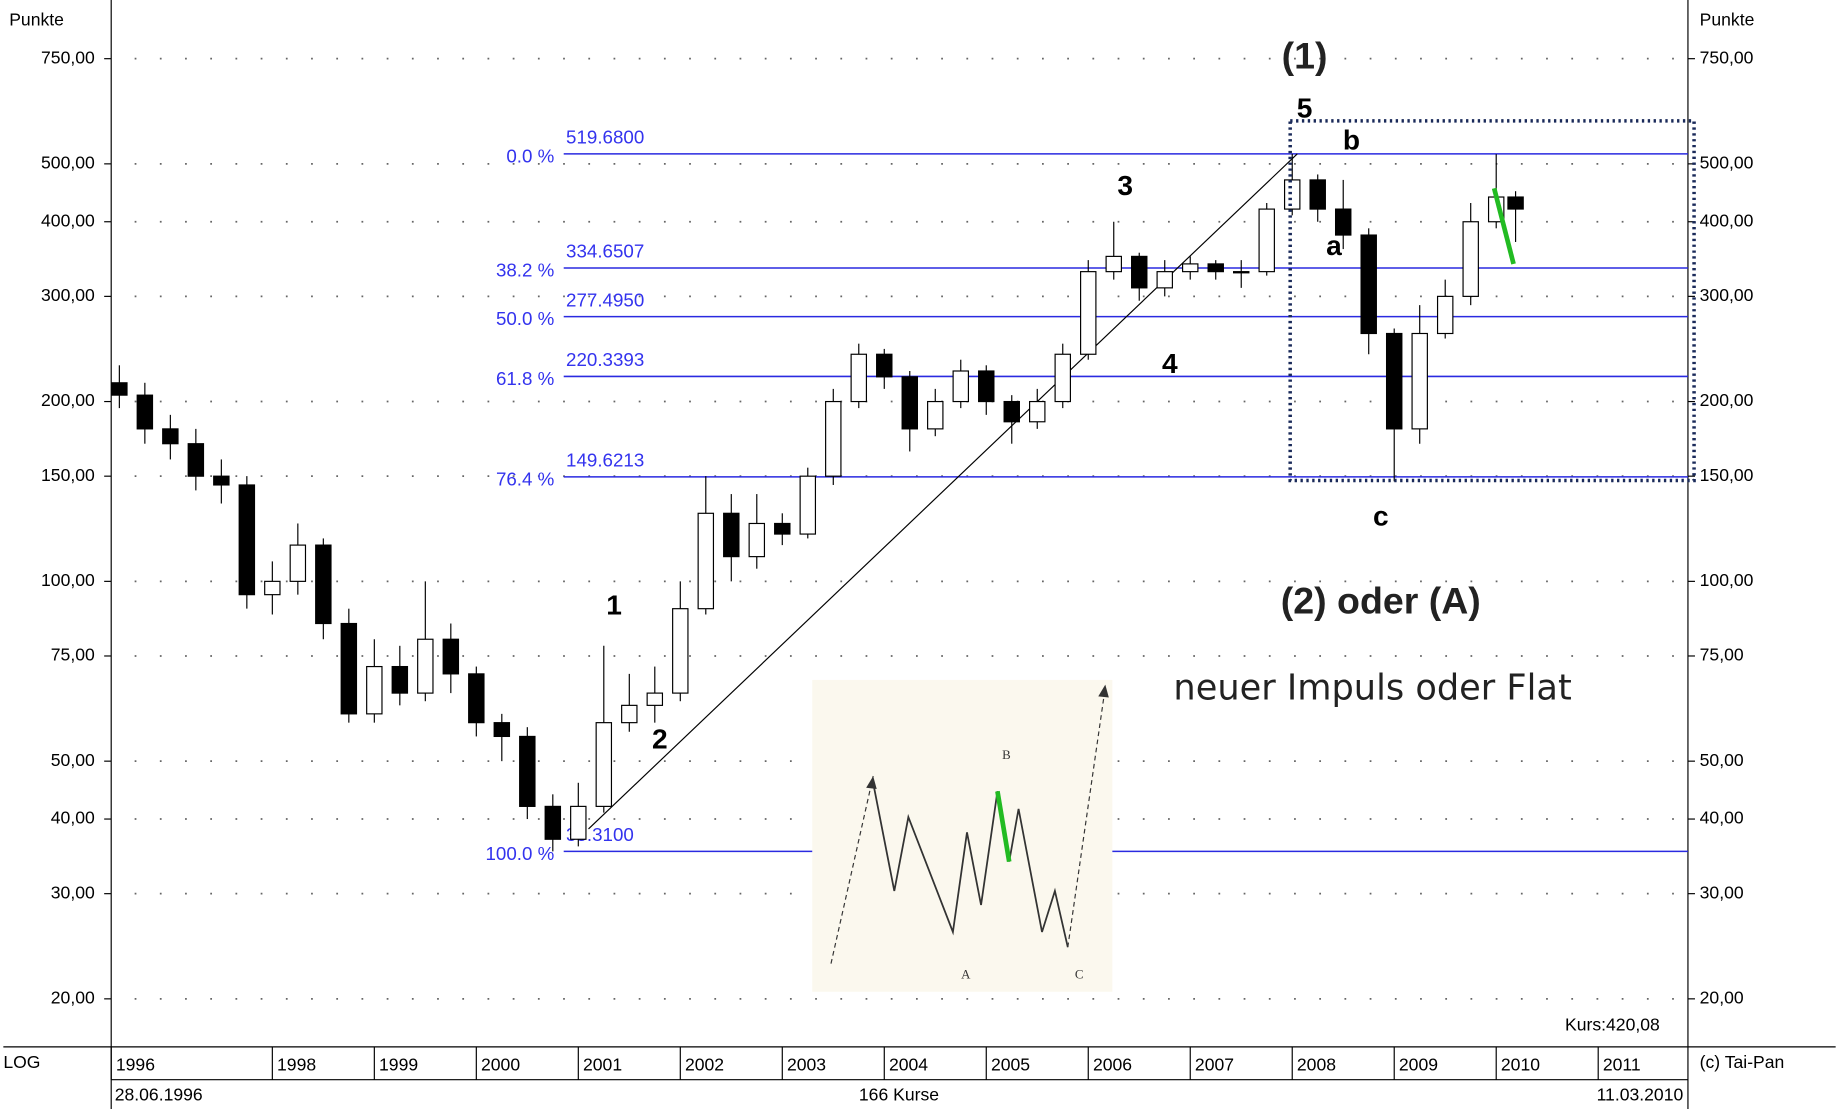 The height and width of the screenshot is (1109, 1839). What do you see at coordinates (1727, 163) in the screenshot?
I see `y-tick-label-right: 500,00` at bounding box center [1727, 163].